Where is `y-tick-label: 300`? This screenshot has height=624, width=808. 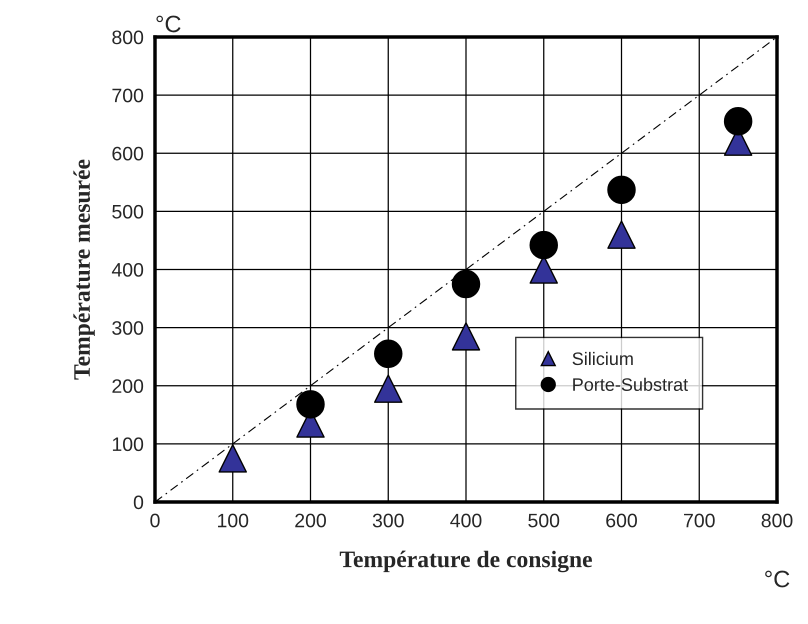
y-tick-label: 300 is located at coordinates (128, 328).